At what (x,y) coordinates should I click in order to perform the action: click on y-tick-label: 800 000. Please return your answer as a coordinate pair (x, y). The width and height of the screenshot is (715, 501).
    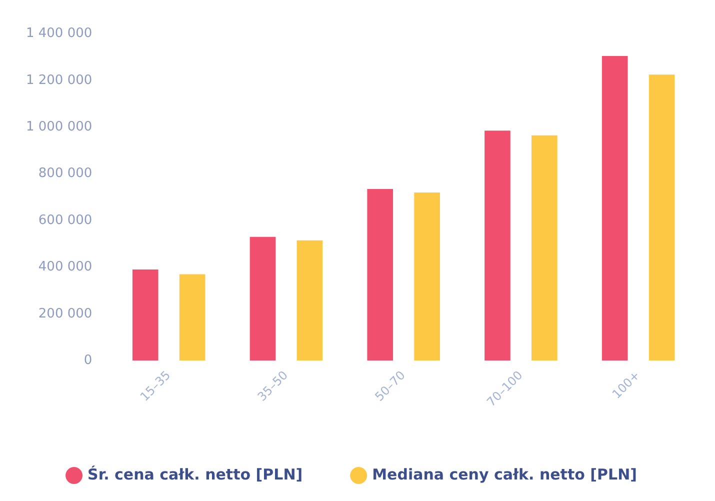
    Looking at the image, I should click on (65, 174).